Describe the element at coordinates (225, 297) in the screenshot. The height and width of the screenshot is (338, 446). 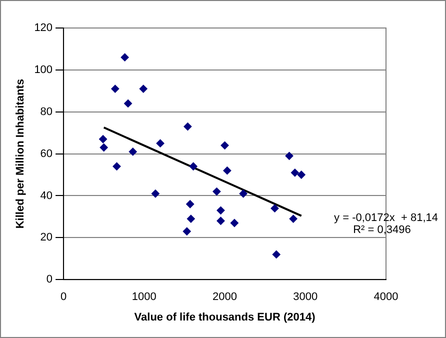
I see `x-tick-label: 2000` at that location.